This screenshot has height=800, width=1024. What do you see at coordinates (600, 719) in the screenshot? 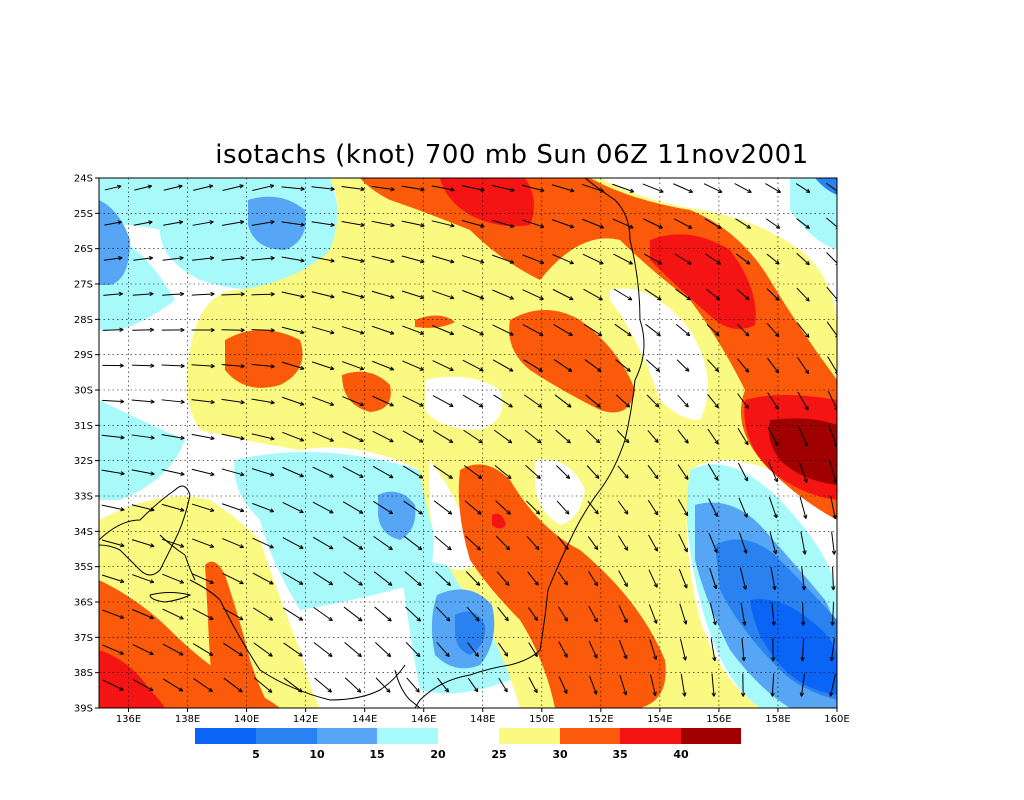
I see `lon-tick-label: 152E` at bounding box center [600, 719].